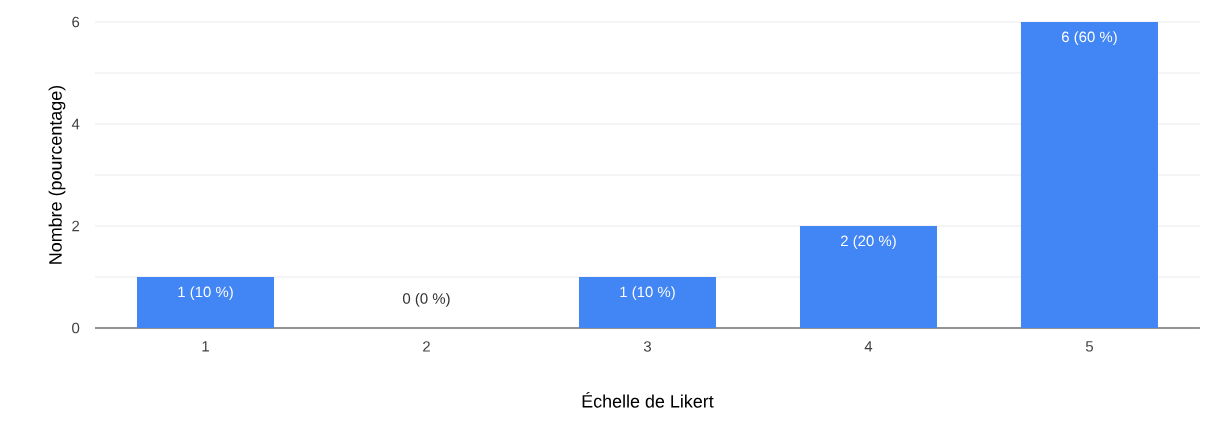  What do you see at coordinates (868, 242) in the screenshot?
I see `data-label: 2 (20 %)` at bounding box center [868, 242].